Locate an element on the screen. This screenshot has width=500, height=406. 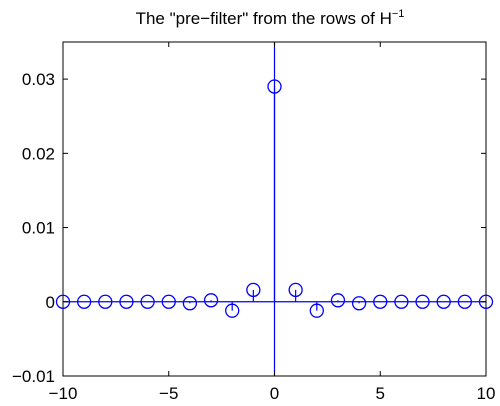
y-tick-label: −0.01 is located at coordinates (33, 376).